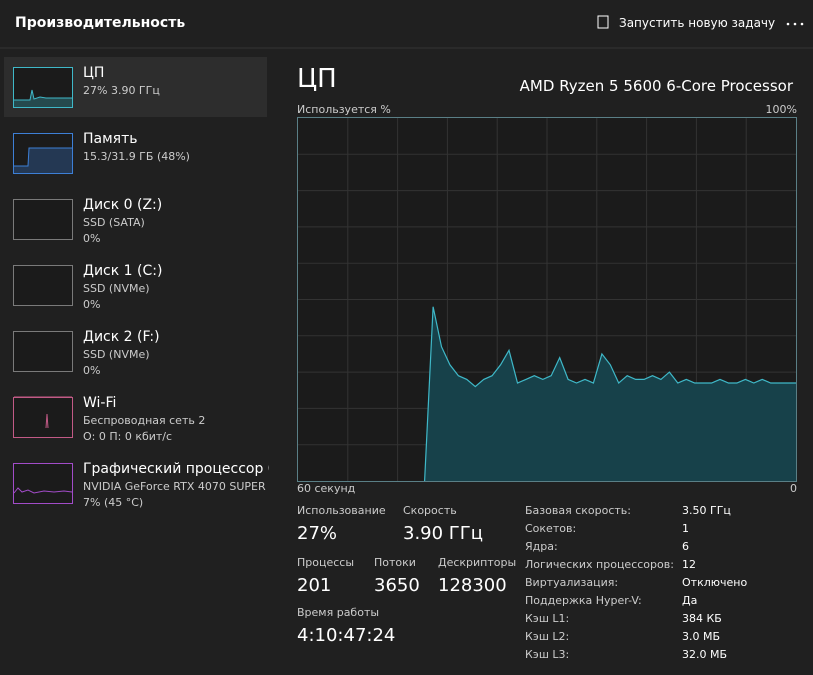  Describe the element at coordinates (583, 600) in the screenshot. I see `detail-label: Поддержка Hyper-V:` at that location.